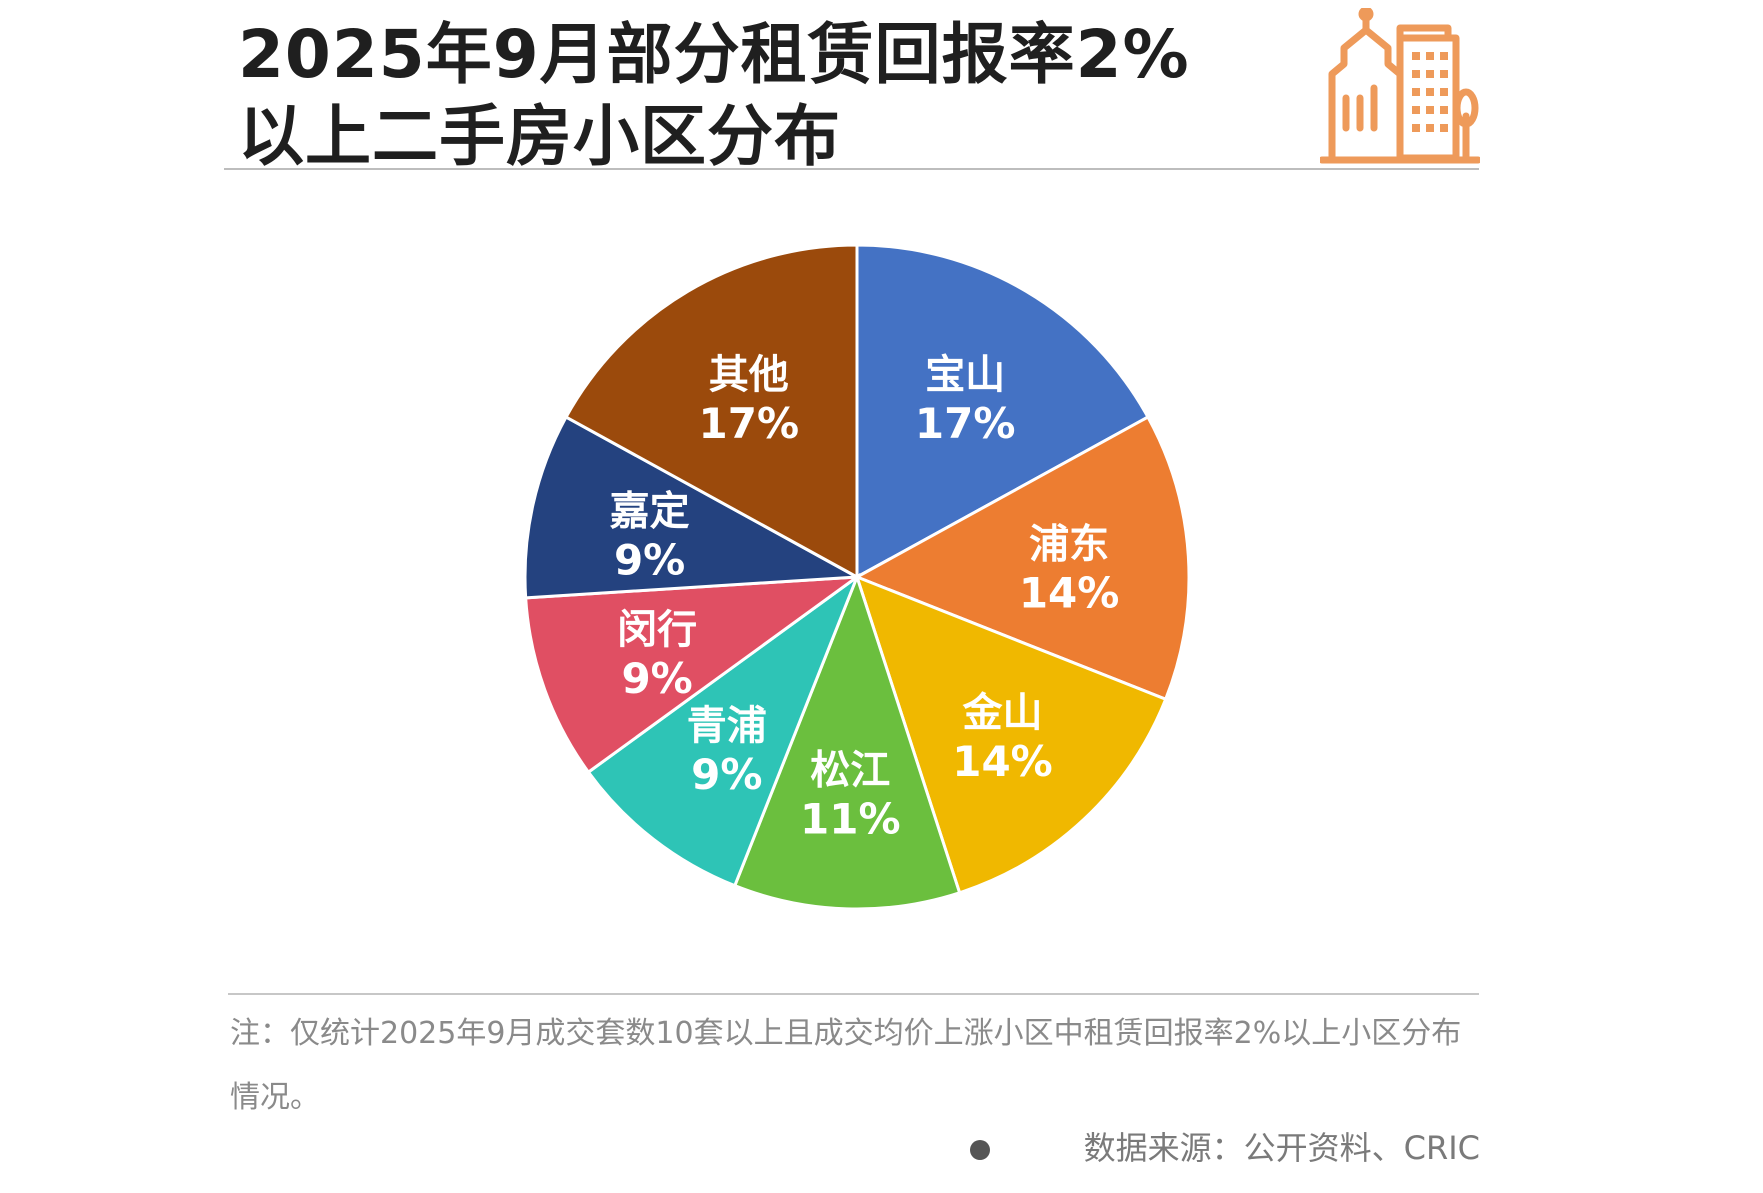 The image size is (1763, 1193). I want to click on header-divider, so click(851, 169).